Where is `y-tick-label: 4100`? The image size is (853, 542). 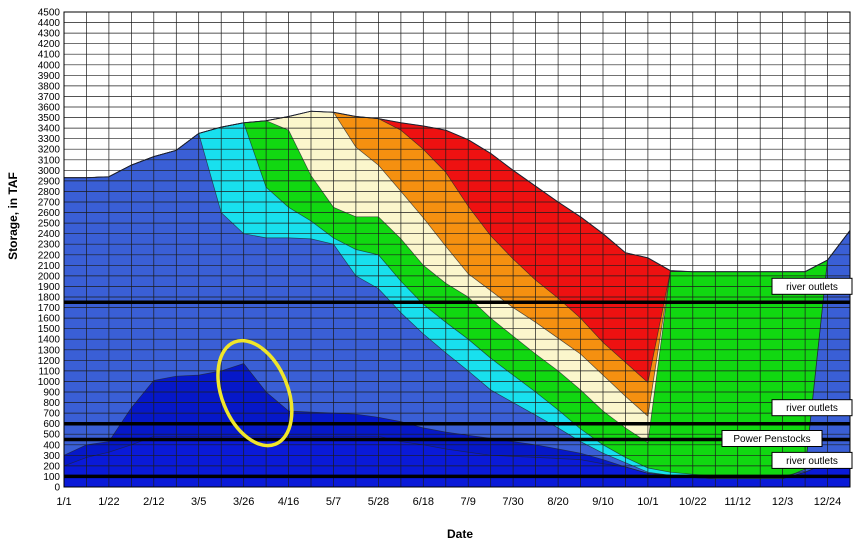
y-tick-label: 4100 is located at coordinates (49, 55).